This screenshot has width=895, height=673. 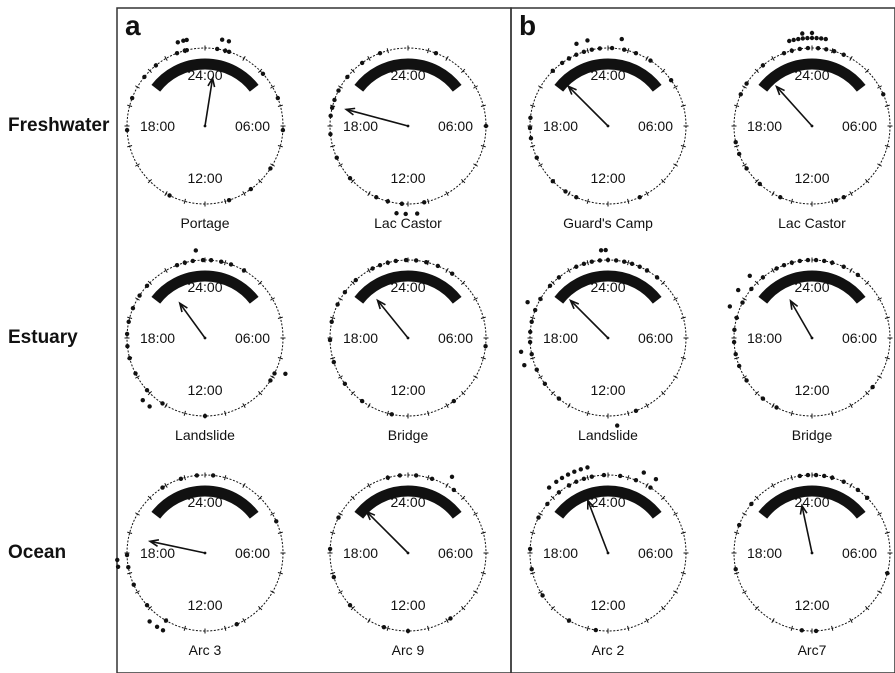 I want to click on clock-guard-s-camp-b: 24:00 12:00 18:00 06:00 Guard's Camp, so click(x=608, y=133).